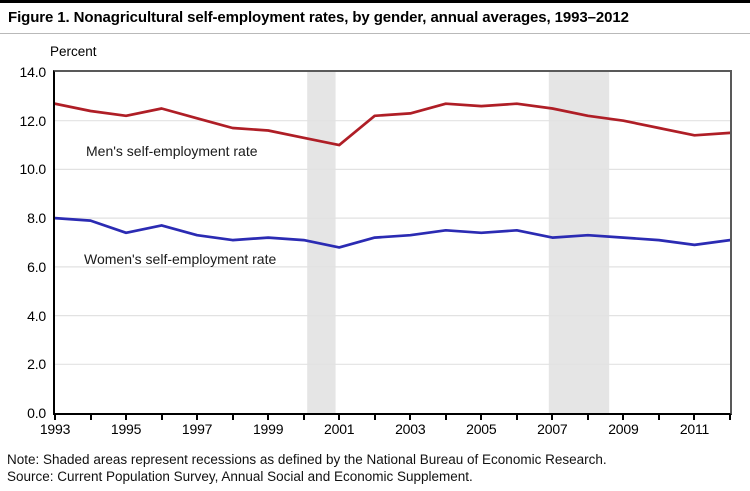 The width and height of the screenshot is (750, 491). Describe the element at coordinates (33, 72) in the screenshot. I see `y-tick-label-14: 14.0` at that location.